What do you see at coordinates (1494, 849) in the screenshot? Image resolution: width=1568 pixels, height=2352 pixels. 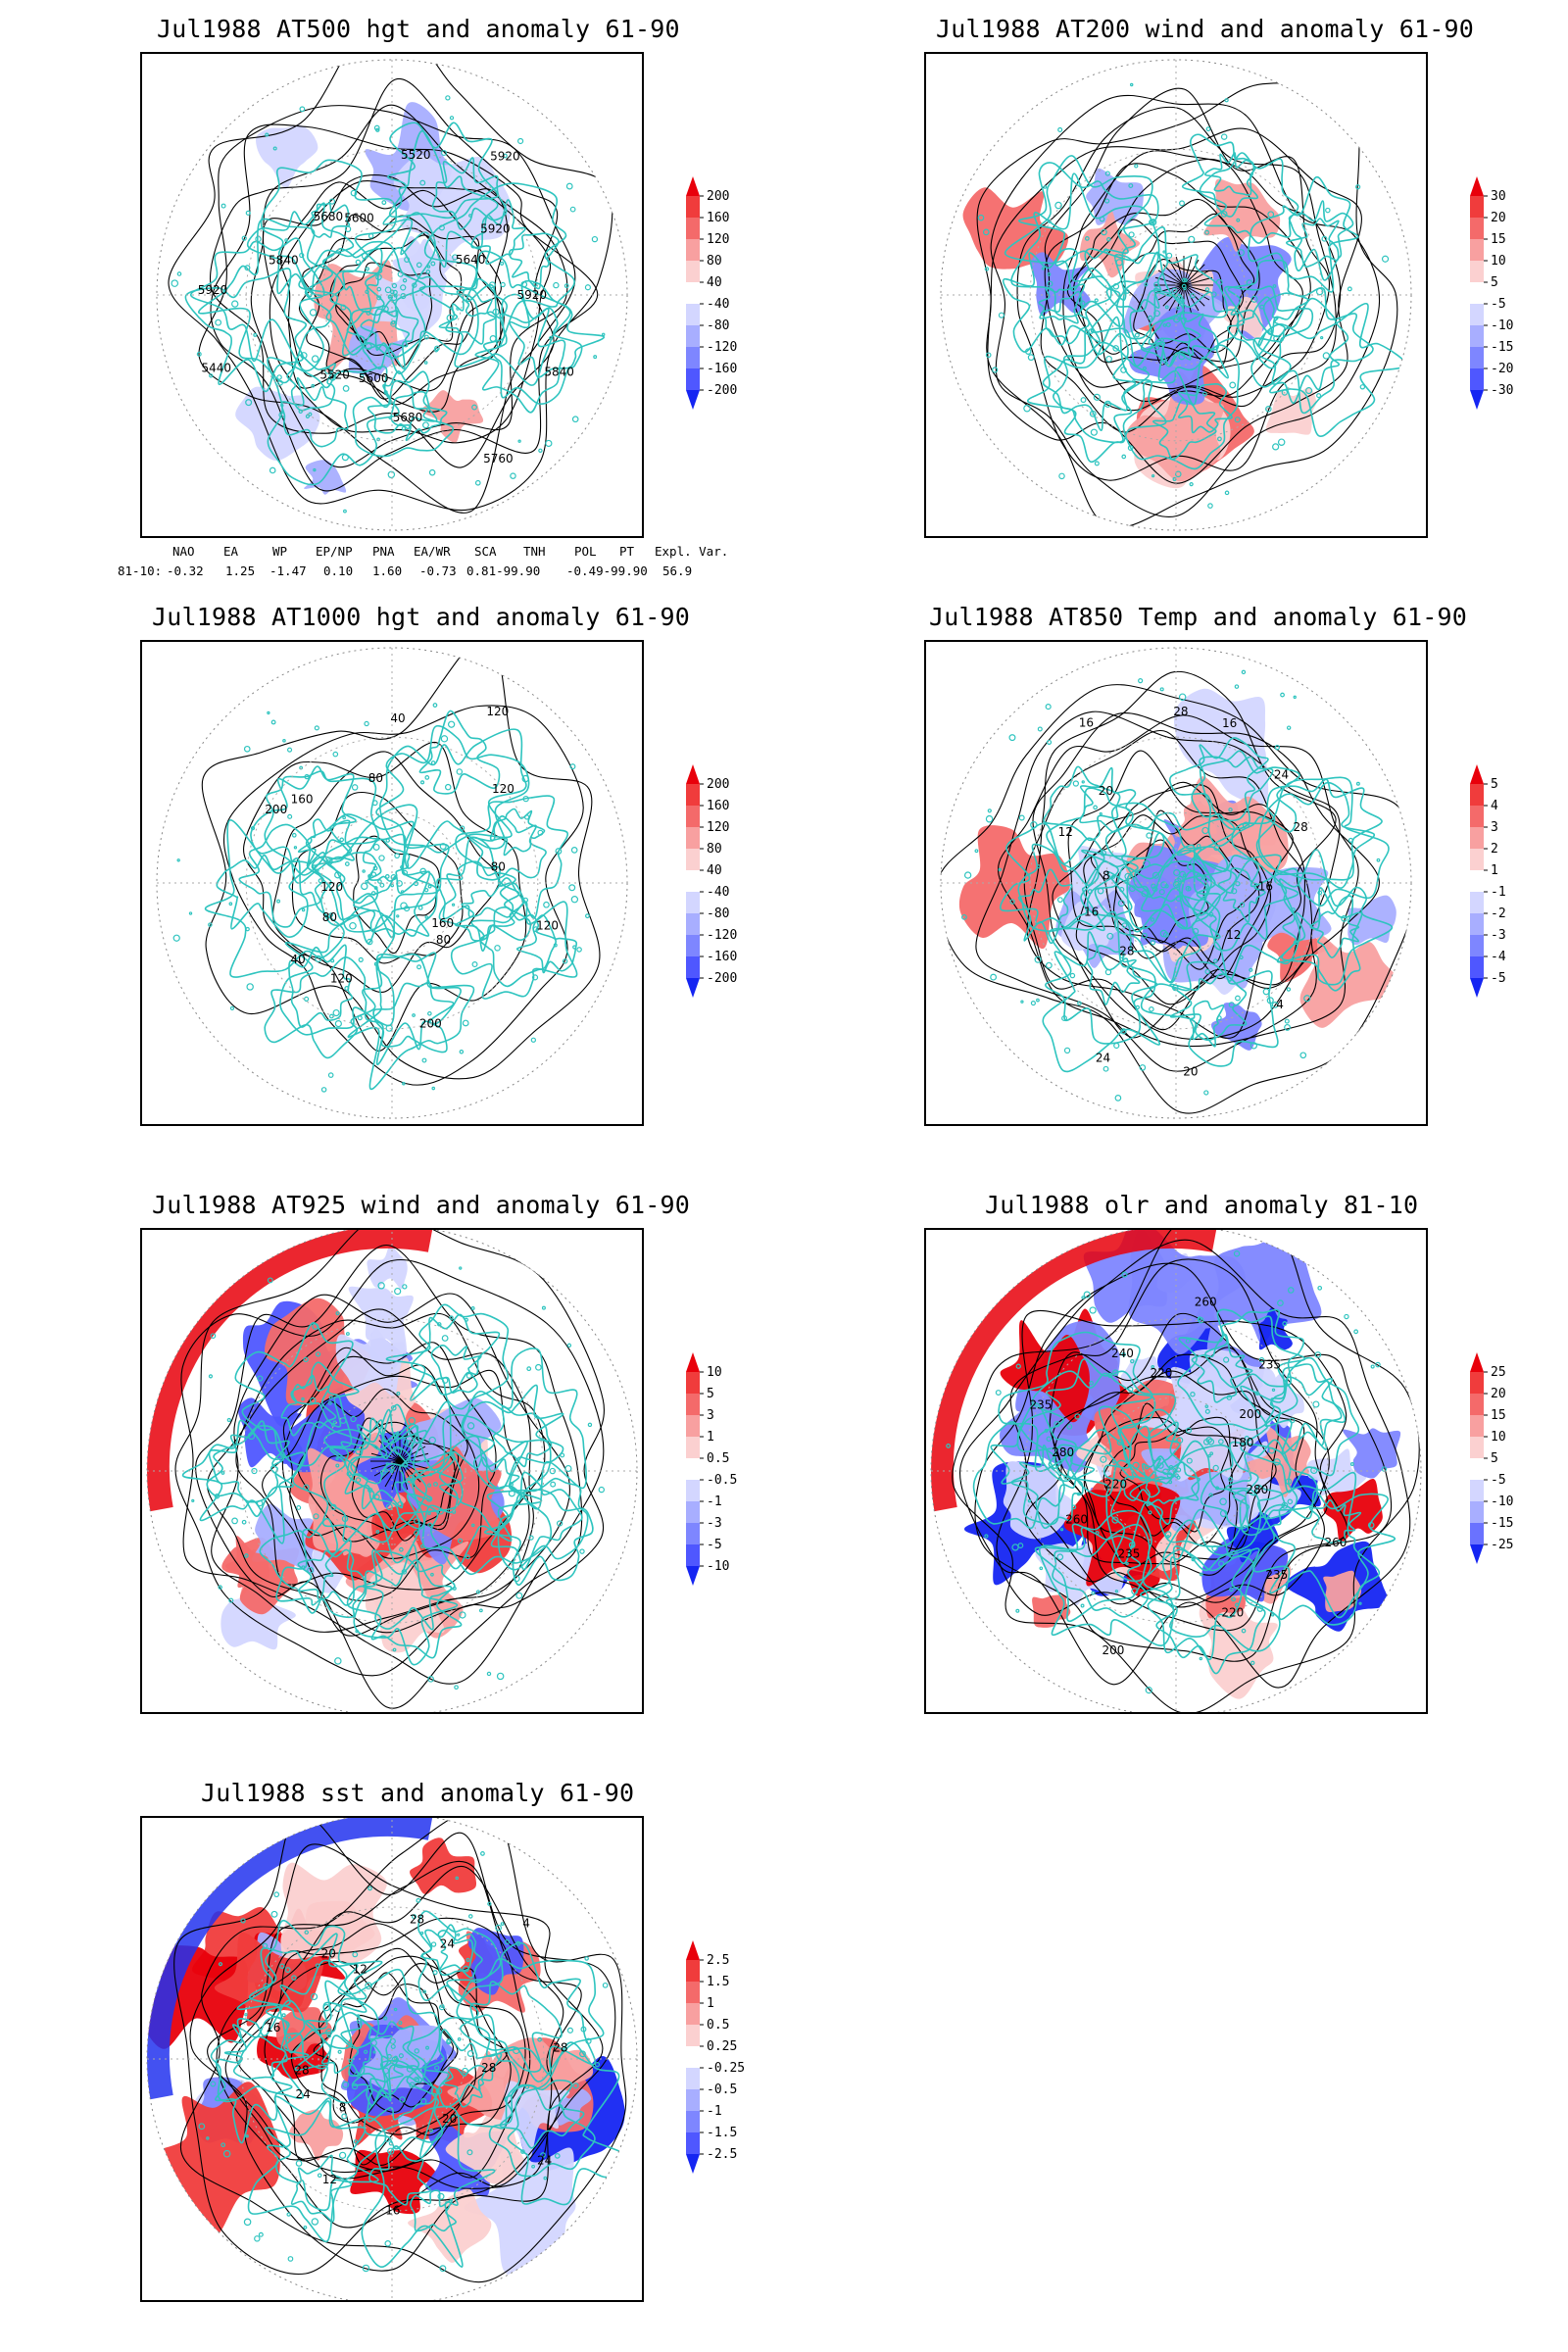 I see `colorbar-tick-label: 2` at bounding box center [1494, 849].